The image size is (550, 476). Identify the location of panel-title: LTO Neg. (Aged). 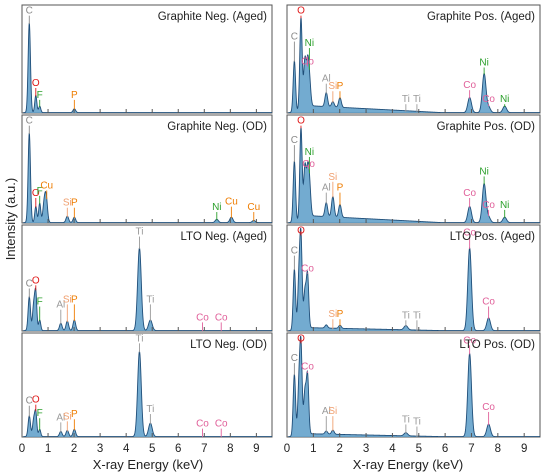
(223, 237).